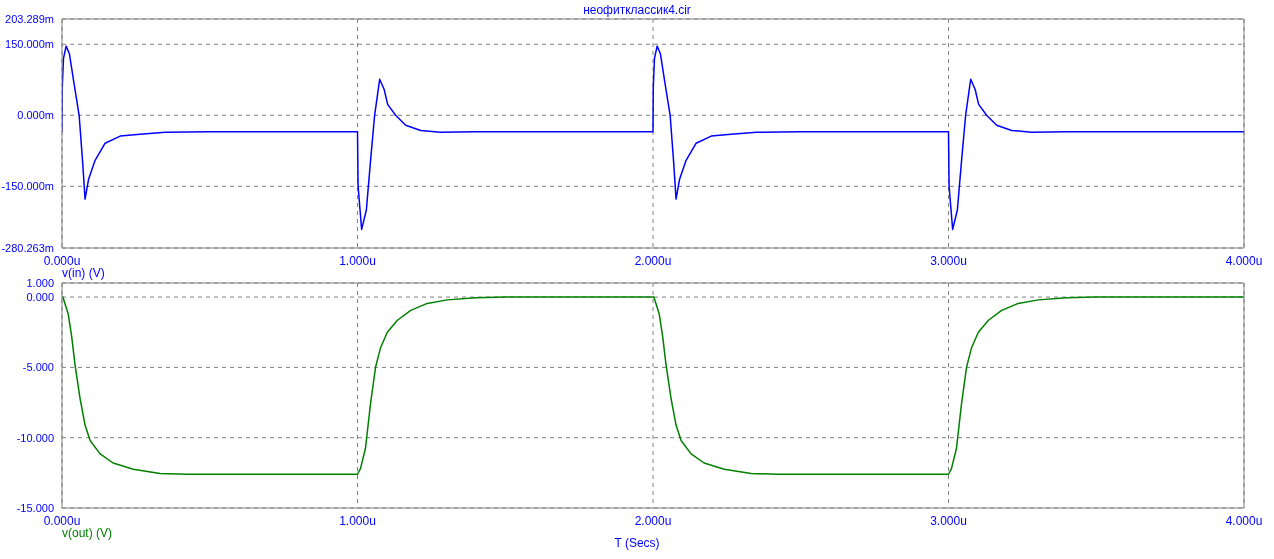  Describe the element at coordinates (83, 273) in the screenshot. I see `text: v(in) (V)` at that location.